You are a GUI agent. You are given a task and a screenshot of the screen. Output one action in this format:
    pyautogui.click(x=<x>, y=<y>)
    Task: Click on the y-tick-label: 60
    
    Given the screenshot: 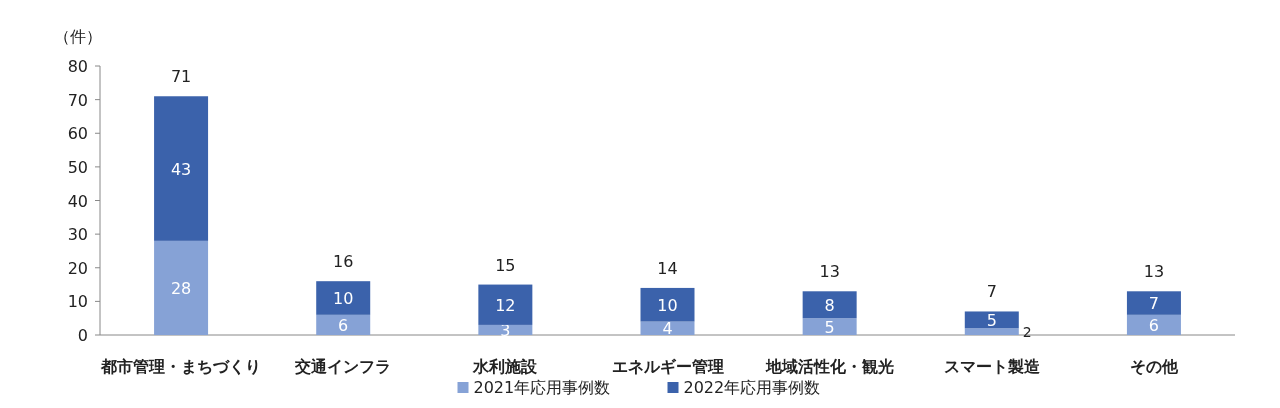 What is the action you would take?
    pyautogui.click(x=77, y=134)
    